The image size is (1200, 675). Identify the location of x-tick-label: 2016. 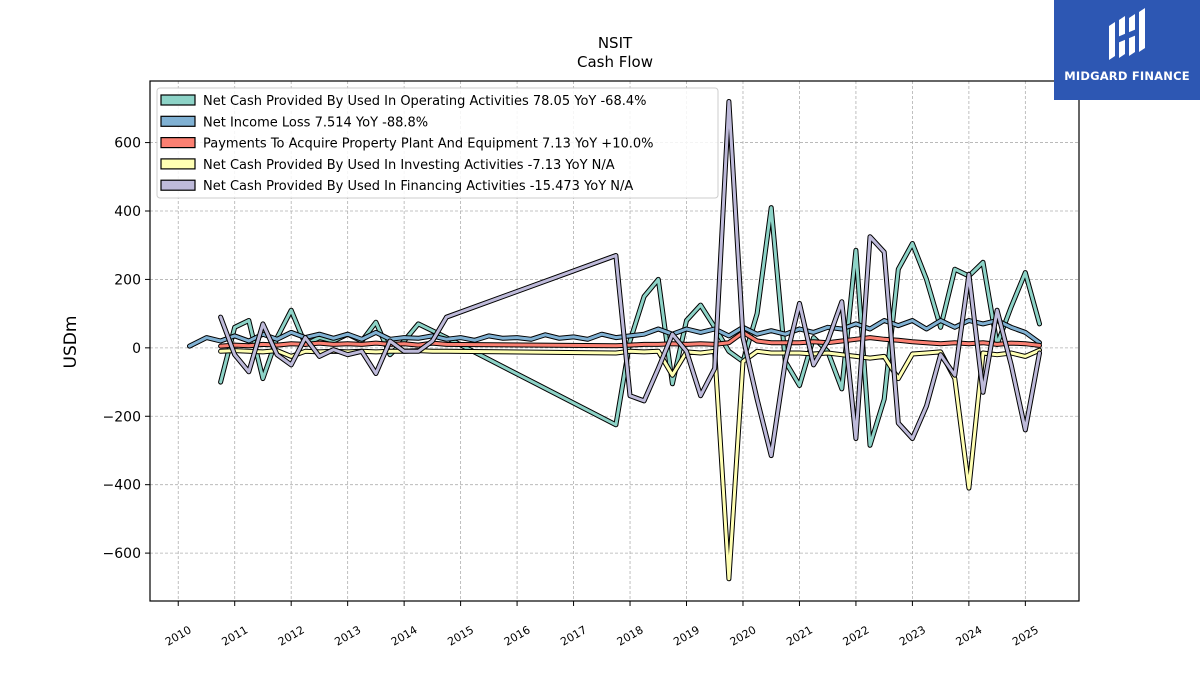
(517, 635).